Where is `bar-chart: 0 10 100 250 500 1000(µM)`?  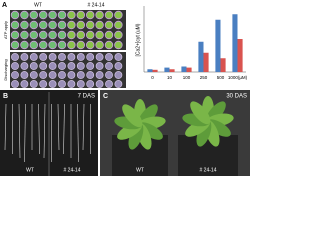 bar-chart: 0 10 100 250 500 1000(µM) is located at coordinates (197, 47).